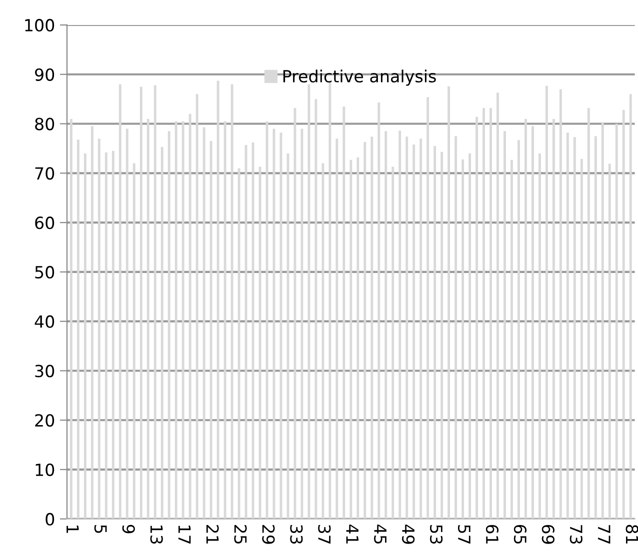 The height and width of the screenshot is (555, 638). What do you see at coordinates (44, 272) in the screenshot?
I see `y-tick-label: 50` at bounding box center [44, 272].